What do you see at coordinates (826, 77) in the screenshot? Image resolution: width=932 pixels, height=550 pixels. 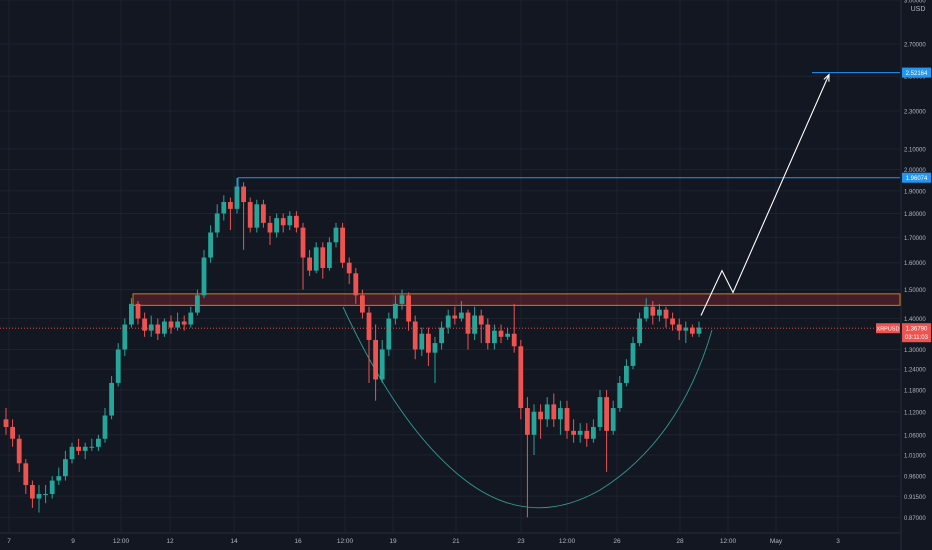 I see `projection-arrowhead` at bounding box center [826, 77].